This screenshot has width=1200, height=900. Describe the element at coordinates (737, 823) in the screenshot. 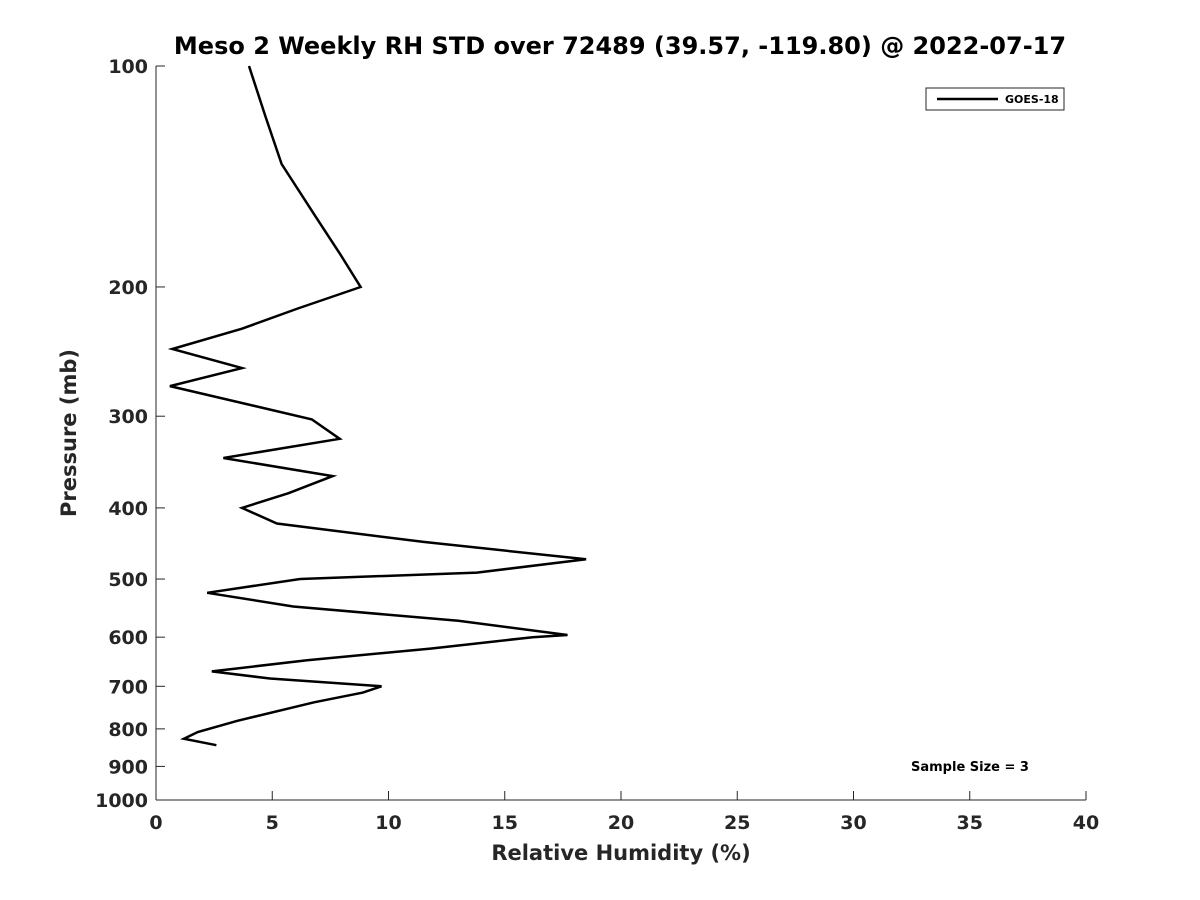

I see `x-tick-label: 25` at that location.